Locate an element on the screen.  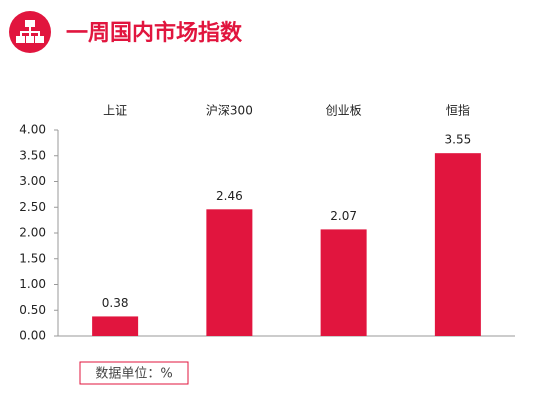
y-tick-label: 2.50 is located at coordinates (32, 207).